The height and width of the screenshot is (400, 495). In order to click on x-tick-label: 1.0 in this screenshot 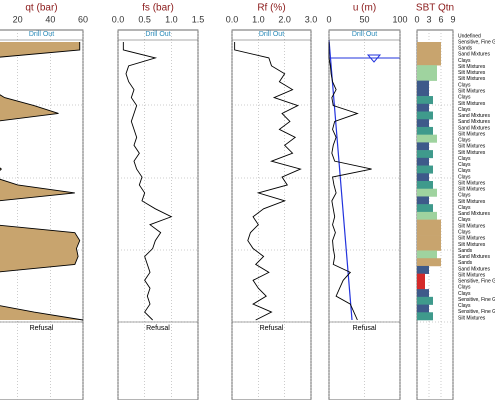, I will do `click(171, 19)`.